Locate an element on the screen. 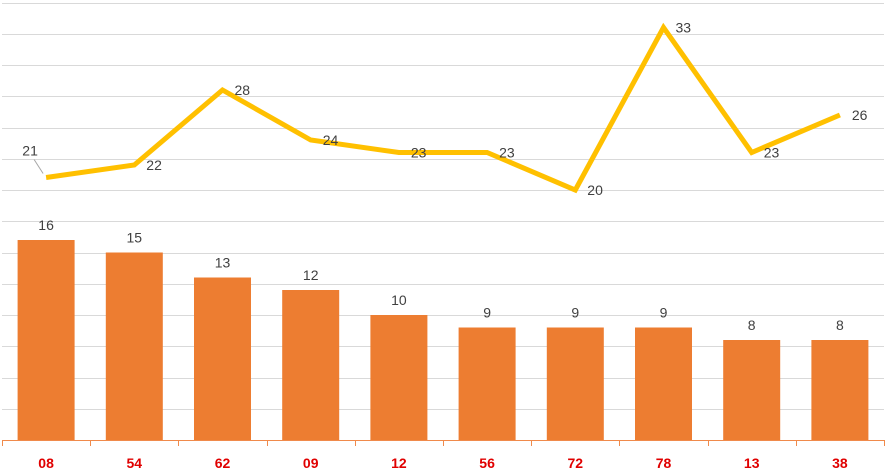 Image resolution: width=886 pixels, height=472 pixels. bar-value-label: 16 is located at coordinates (46, 225).